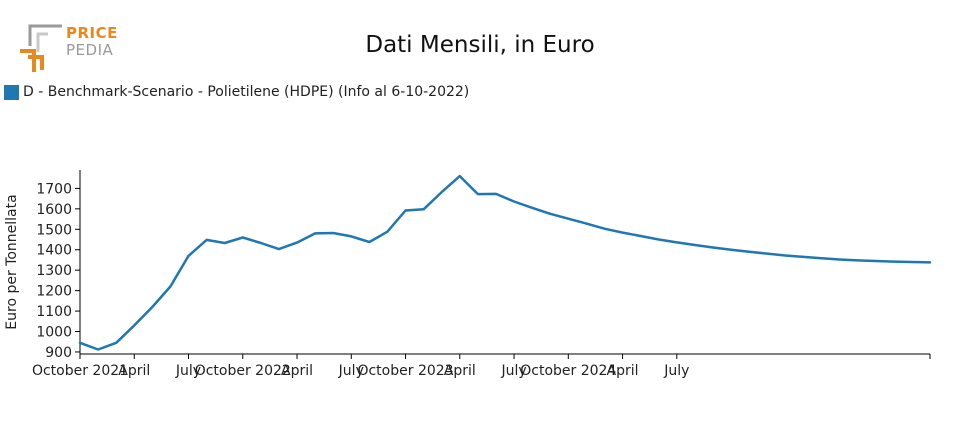 The image size is (960, 430). I want to click on chart-title: Dati Mensili, in Euro, so click(480, 45).